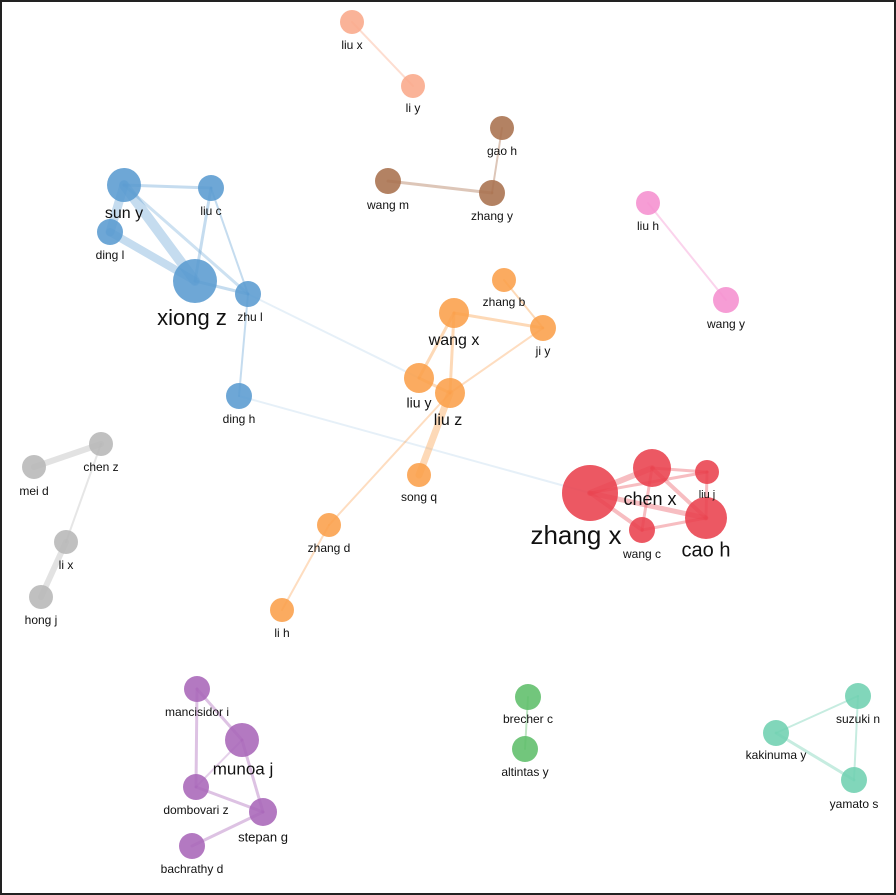 Image resolution: width=896 pixels, height=895 pixels. Describe the element at coordinates (504, 302) in the screenshot. I see `node-label: zhang b` at that location.